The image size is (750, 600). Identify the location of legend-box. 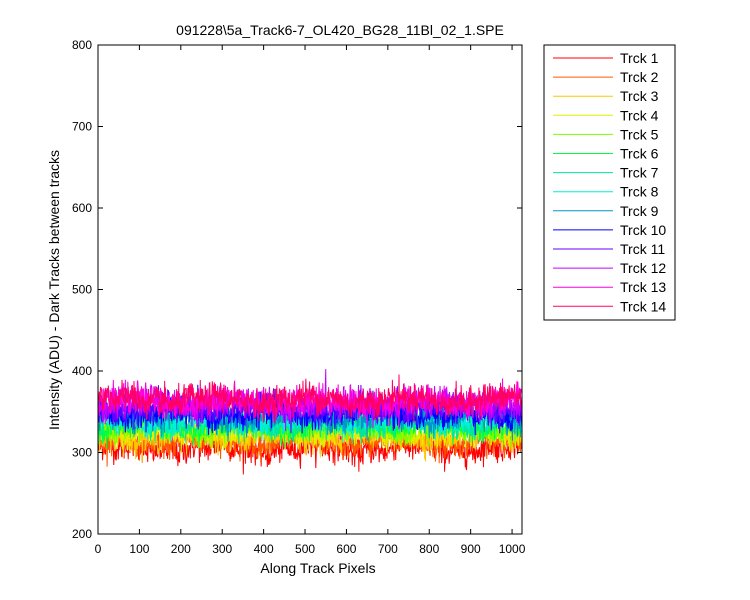
(609, 182).